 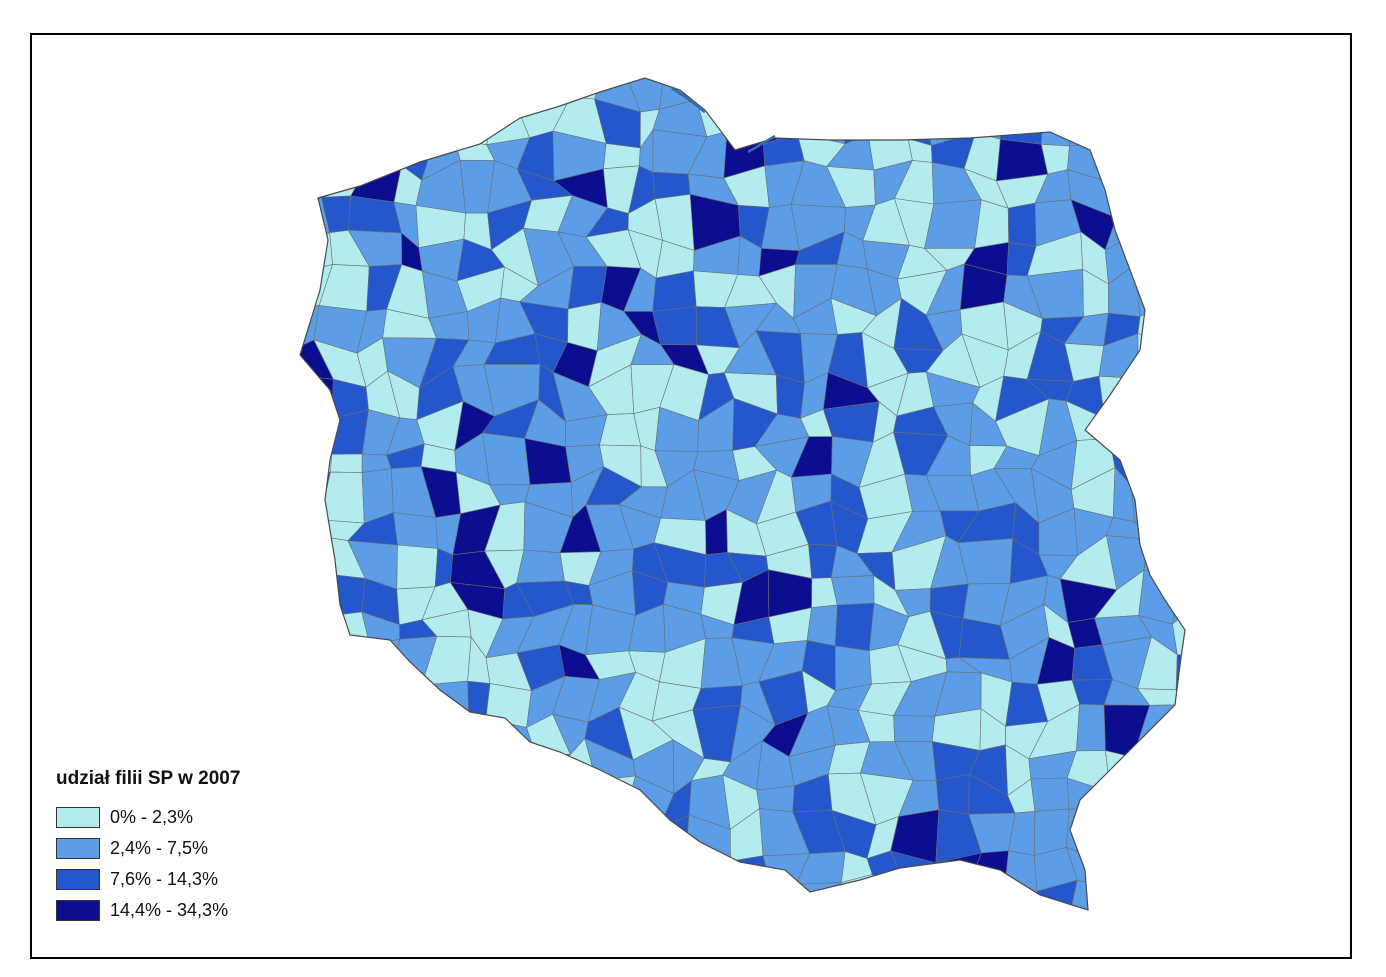 What do you see at coordinates (159, 848) in the screenshot?
I see `legend-label-2: 2,4% - 7,5%` at bounding box center [159, 848].